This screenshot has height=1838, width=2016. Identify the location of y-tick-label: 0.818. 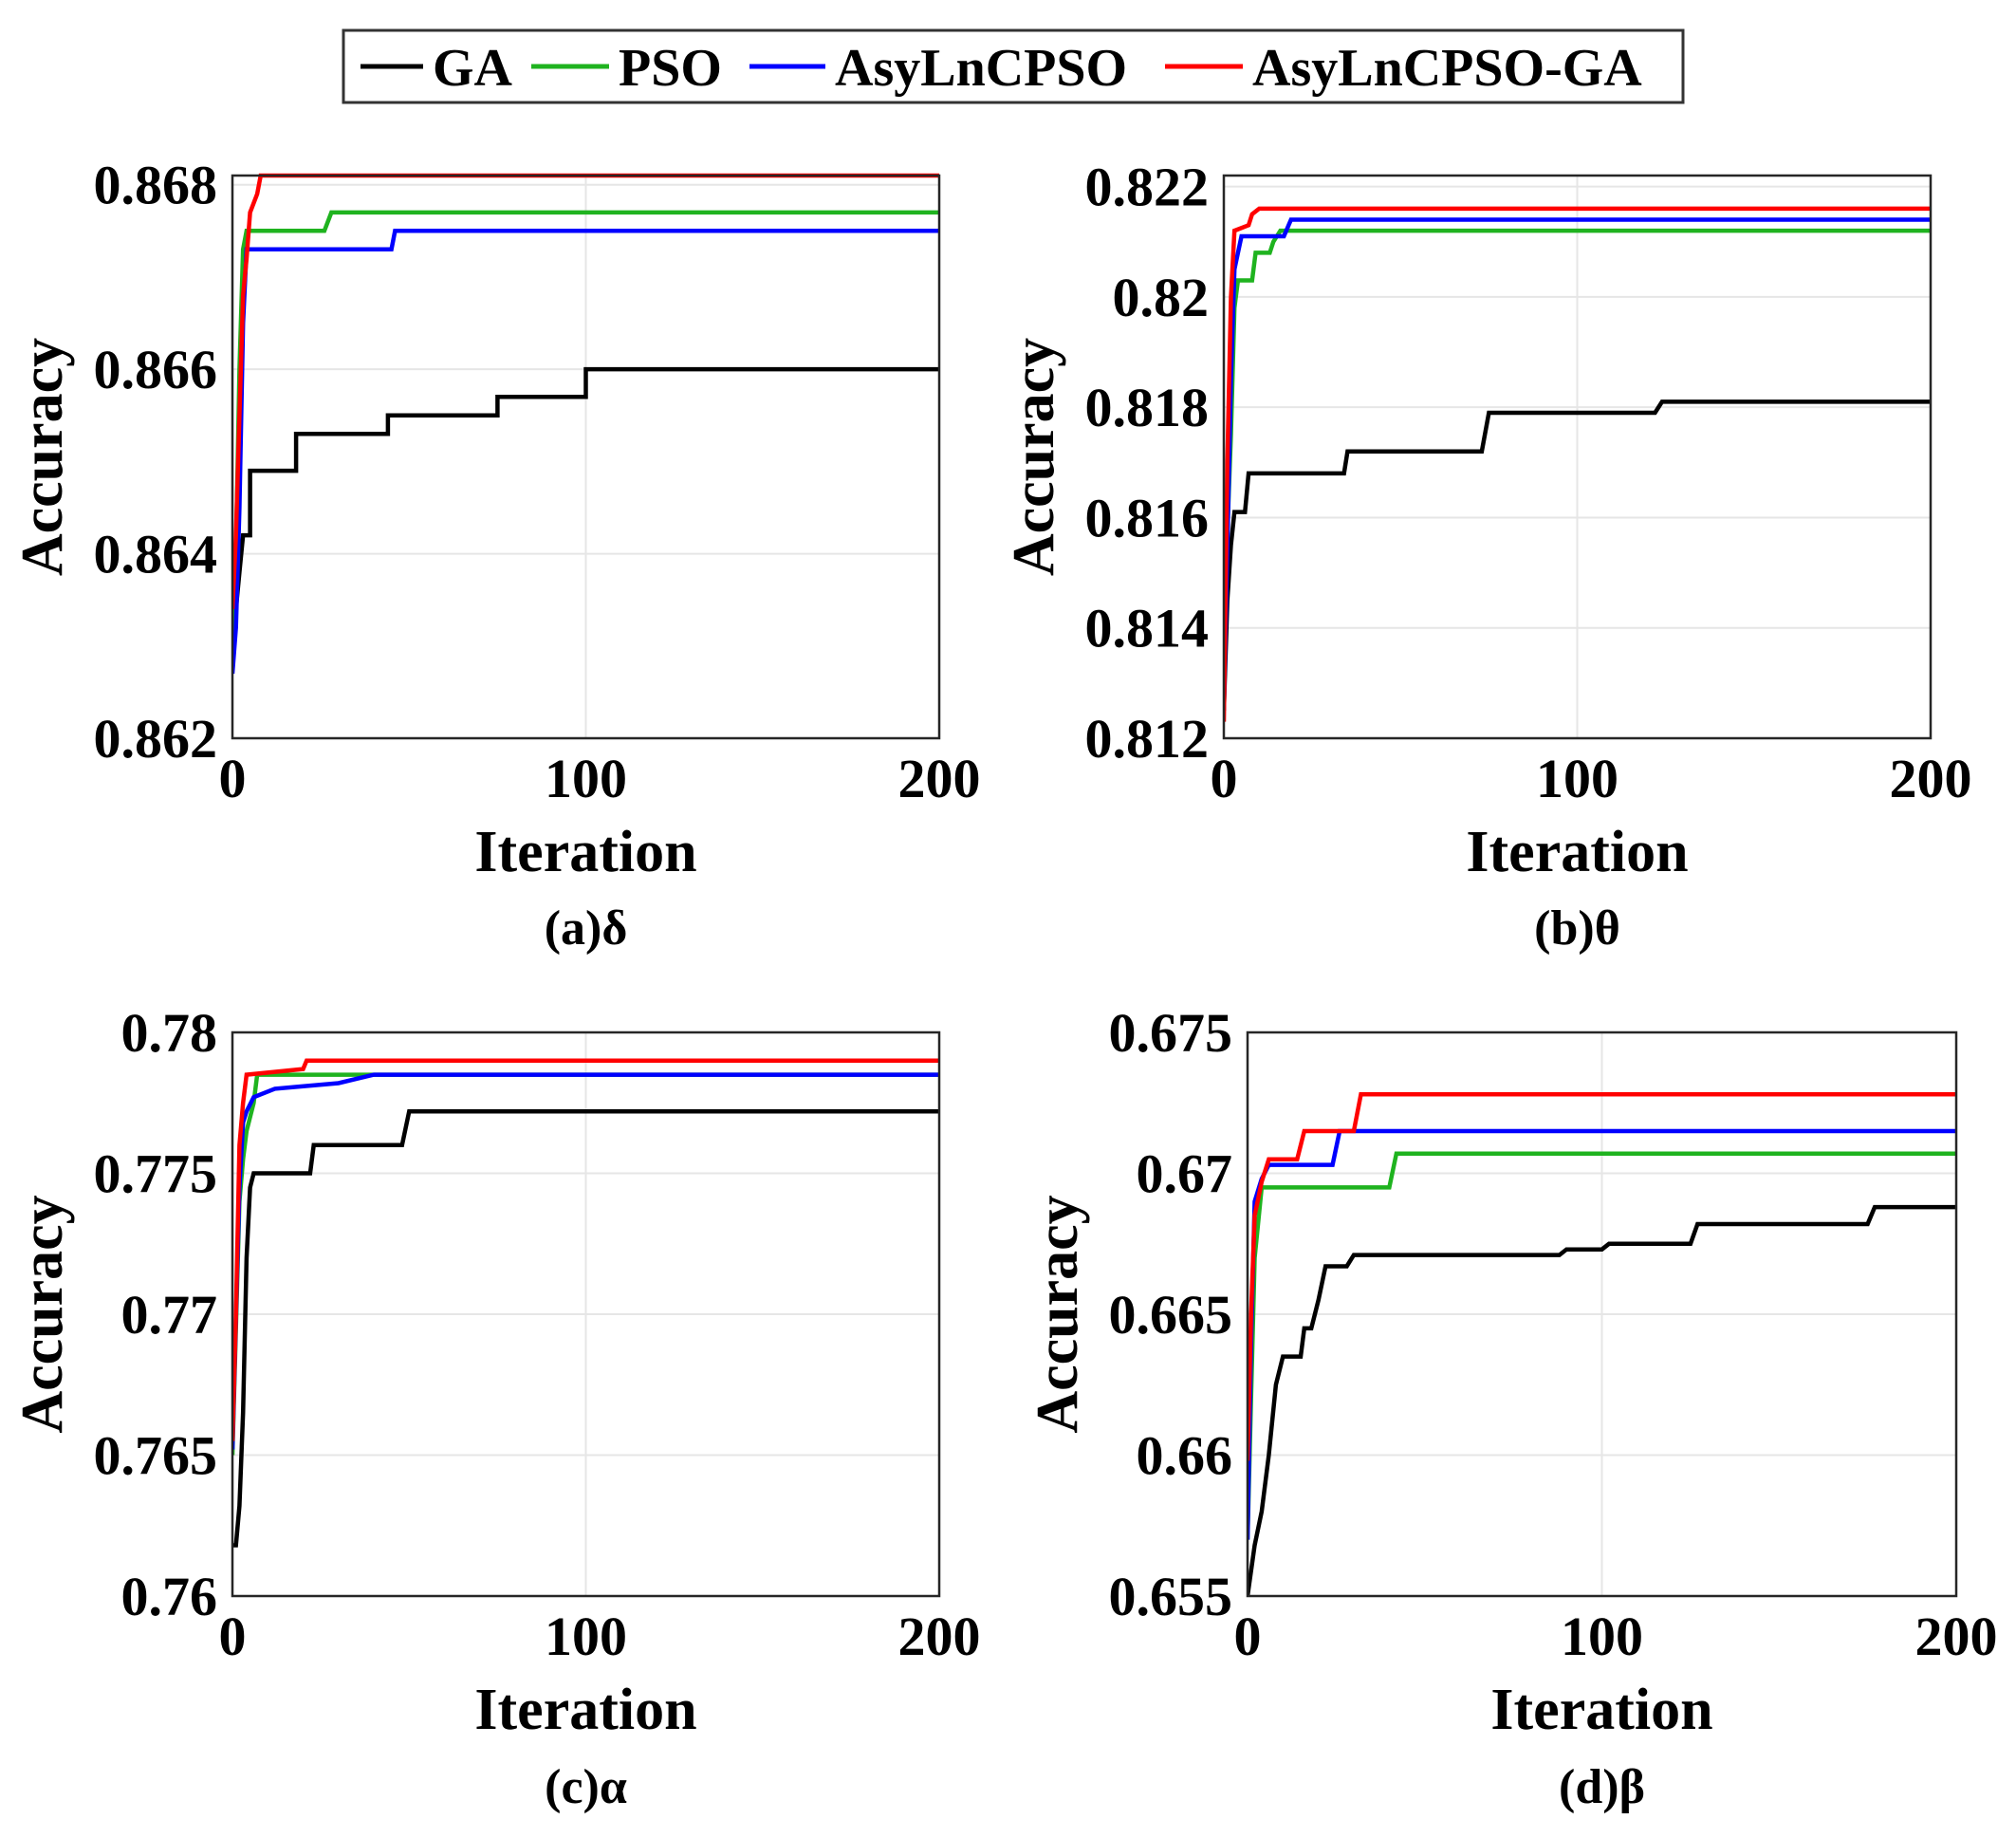
(1147, 408).